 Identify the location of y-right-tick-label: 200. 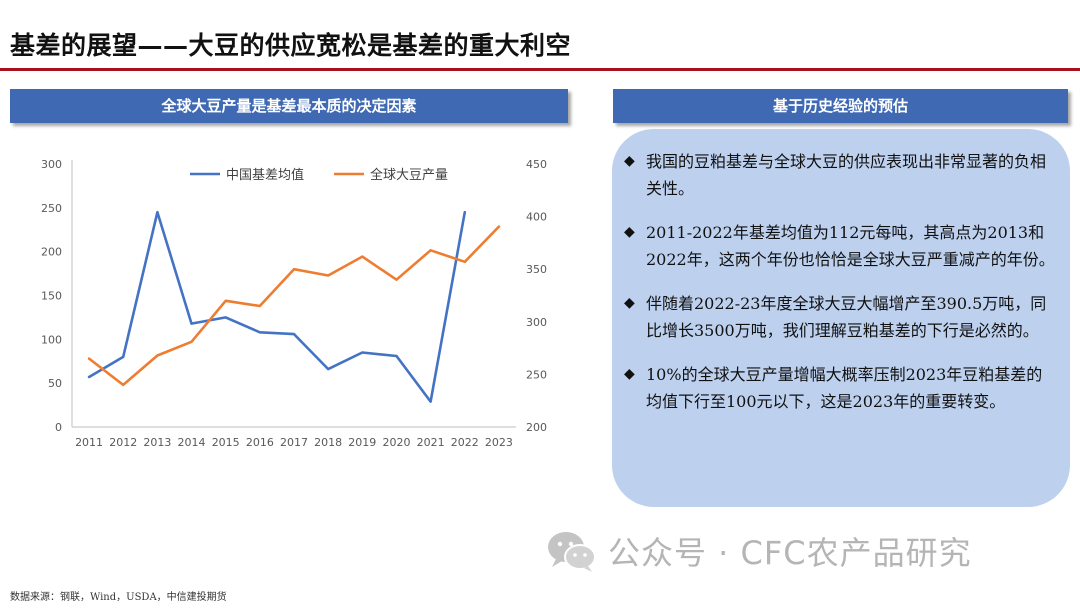
(536, 427).